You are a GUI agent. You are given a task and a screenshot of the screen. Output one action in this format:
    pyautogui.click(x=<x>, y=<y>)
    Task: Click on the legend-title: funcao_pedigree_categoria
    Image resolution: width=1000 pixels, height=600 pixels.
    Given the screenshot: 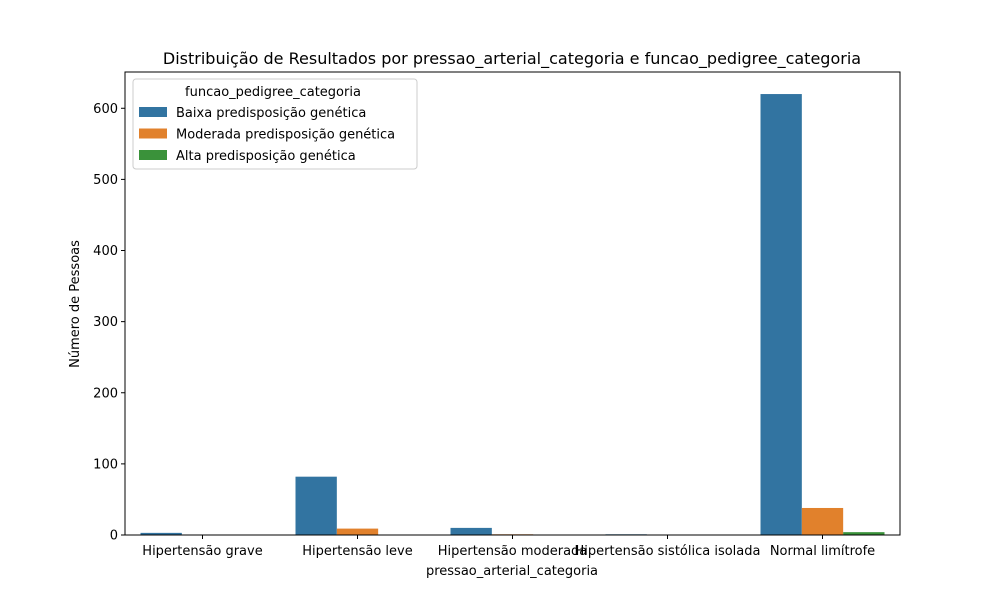 What is the action you would take?
    pyautogui.click(x=273, y=92)
    